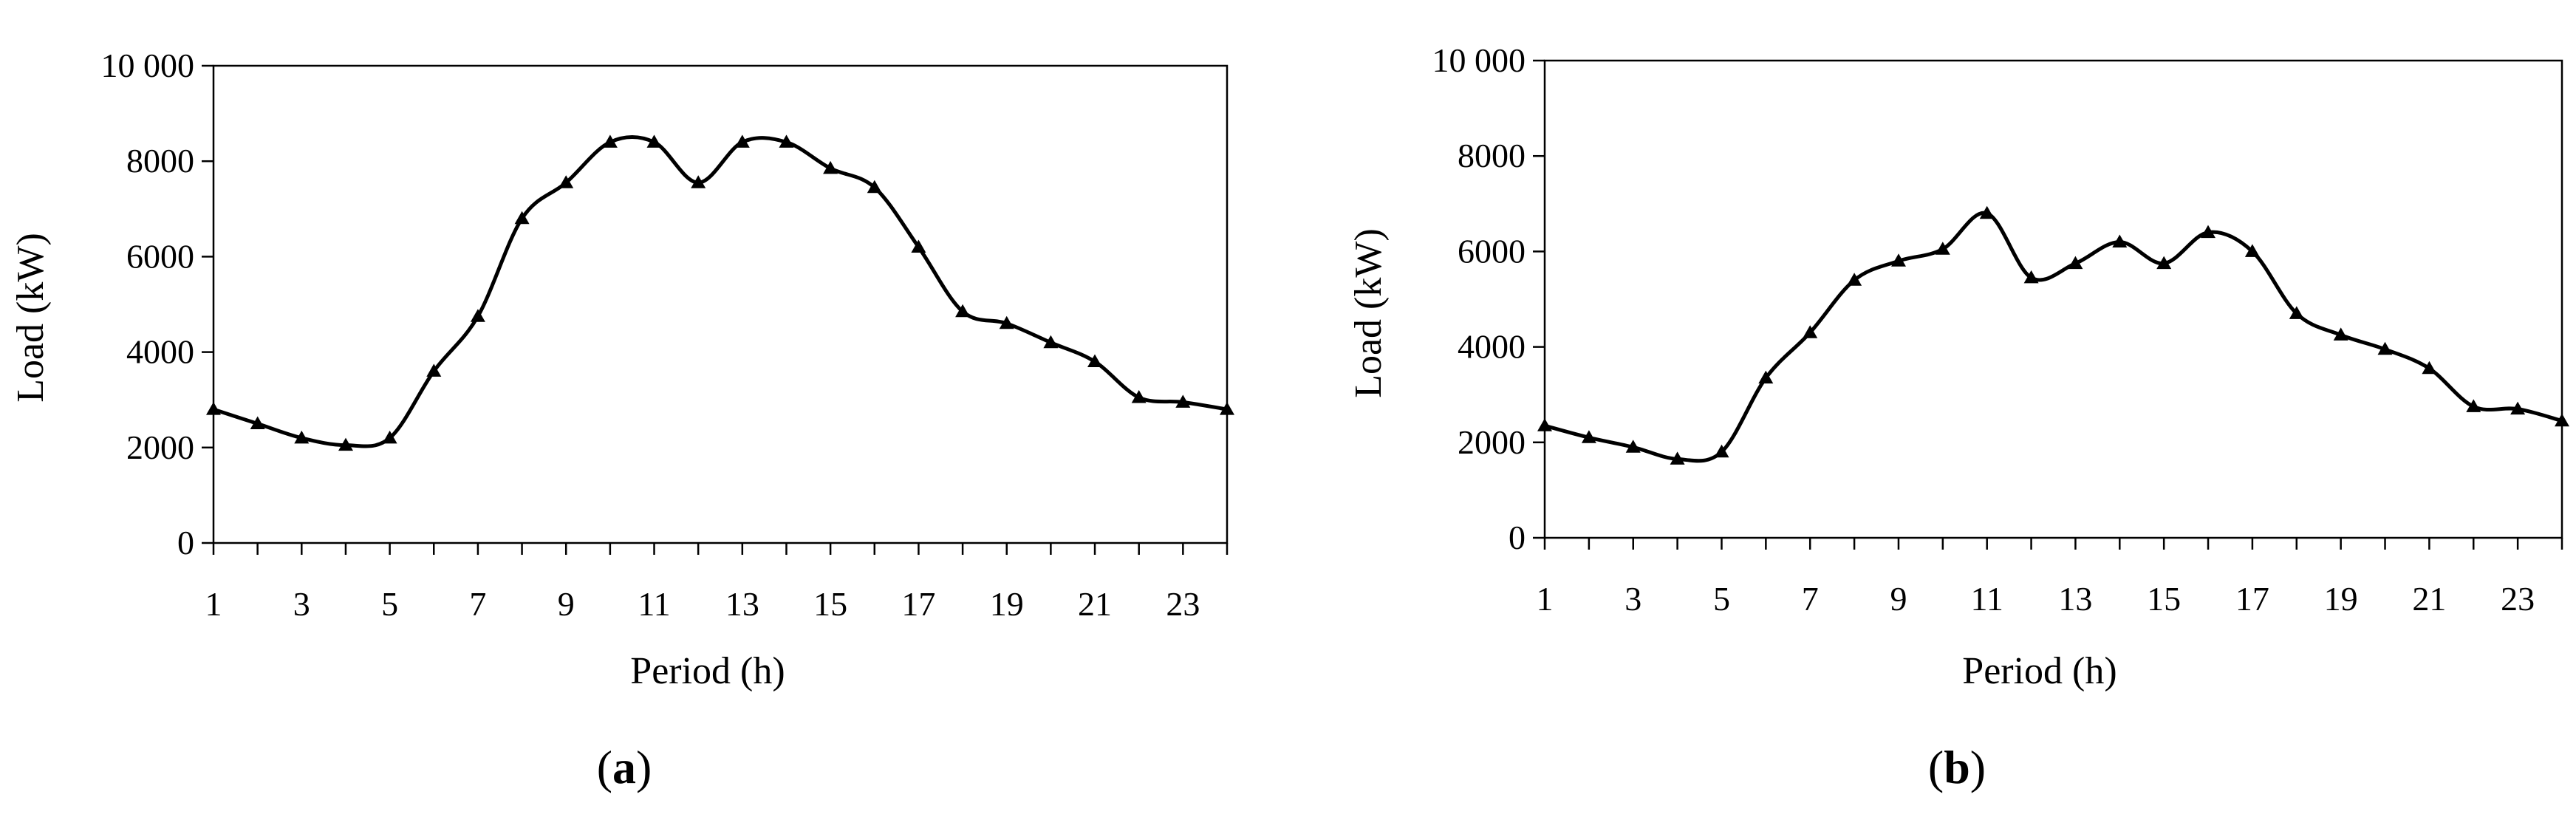 The height and width of the screenshot is (820, 2576). I want to click on series-line, so click(2053, 337).